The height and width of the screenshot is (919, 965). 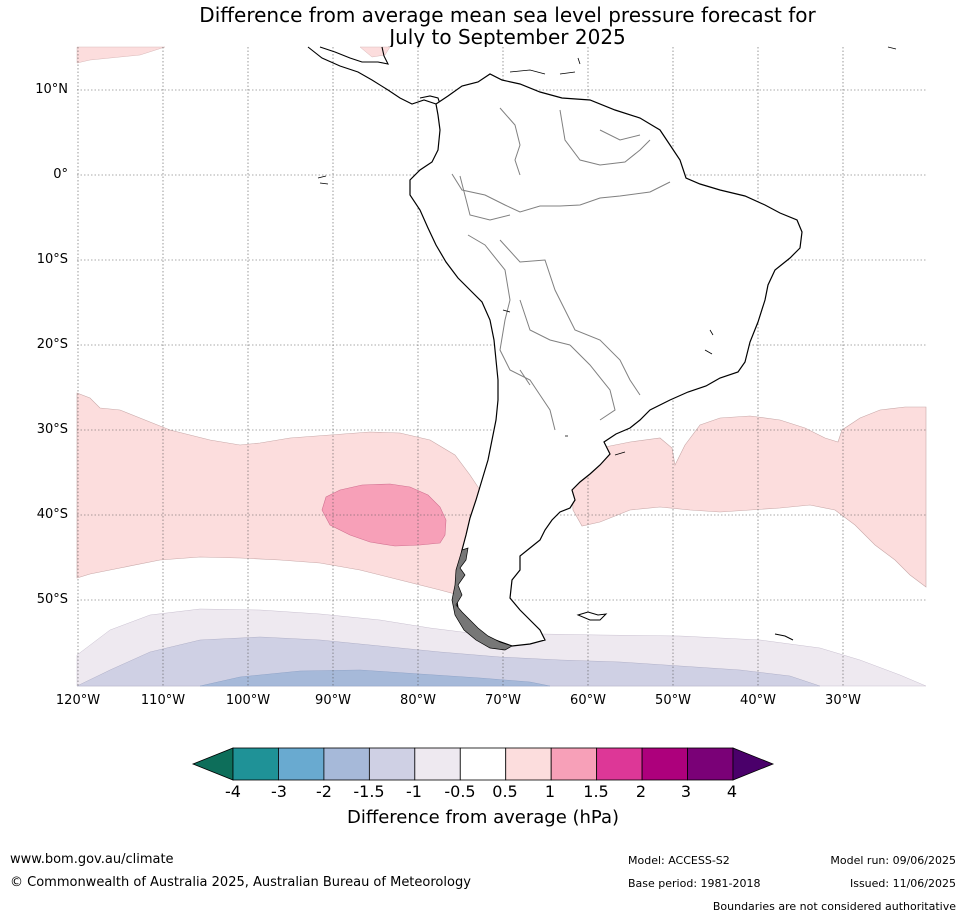 What do you see at coordinates (694, 883) in the screenshot?
I see `footer-base-period: Base period: 1981-2018` at bounding box center [694, 883].